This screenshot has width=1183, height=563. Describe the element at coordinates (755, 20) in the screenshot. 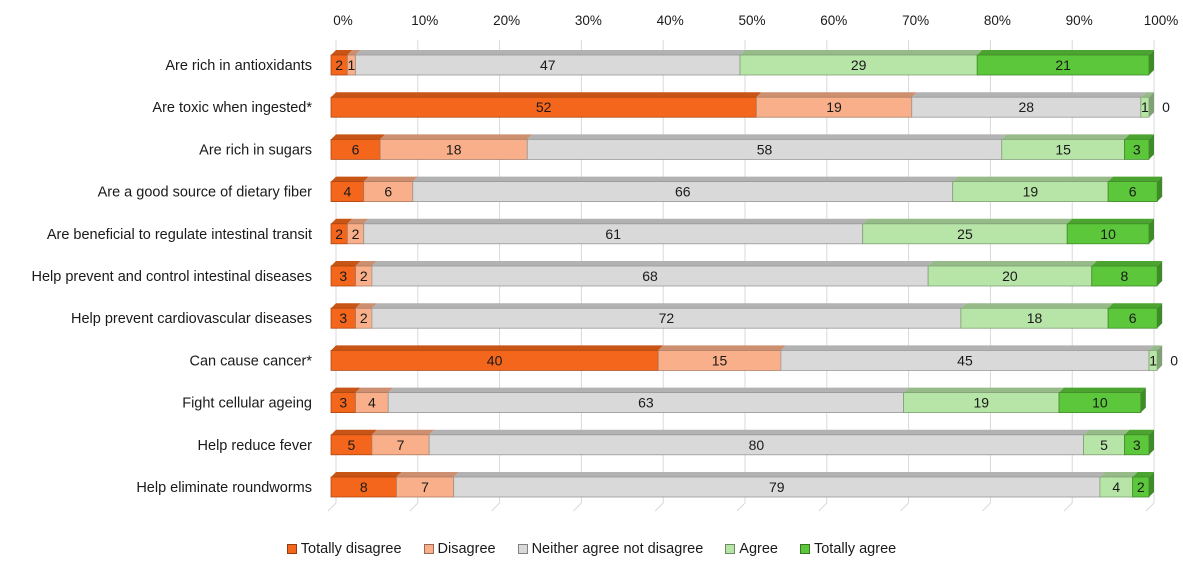

I see `x-axis-ticks: 0% 10% 20% 30% 40% 50% 60% 70% 80% 90% 100%` at that location.